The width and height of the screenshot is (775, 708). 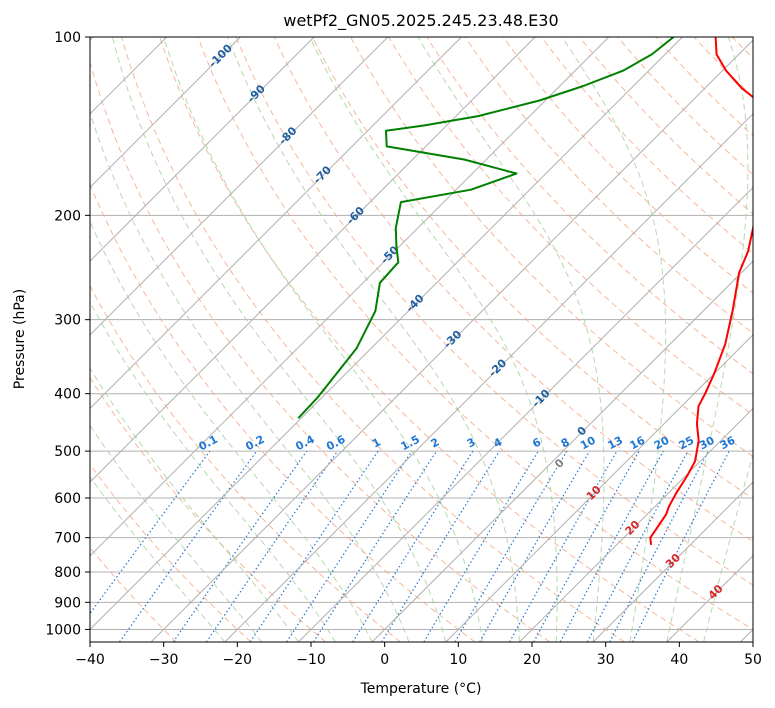 What do you see at coordinates (638, 443) in the screenshot?
I see `mixing-ratio-label: 16` at bounding box center [638, 443].